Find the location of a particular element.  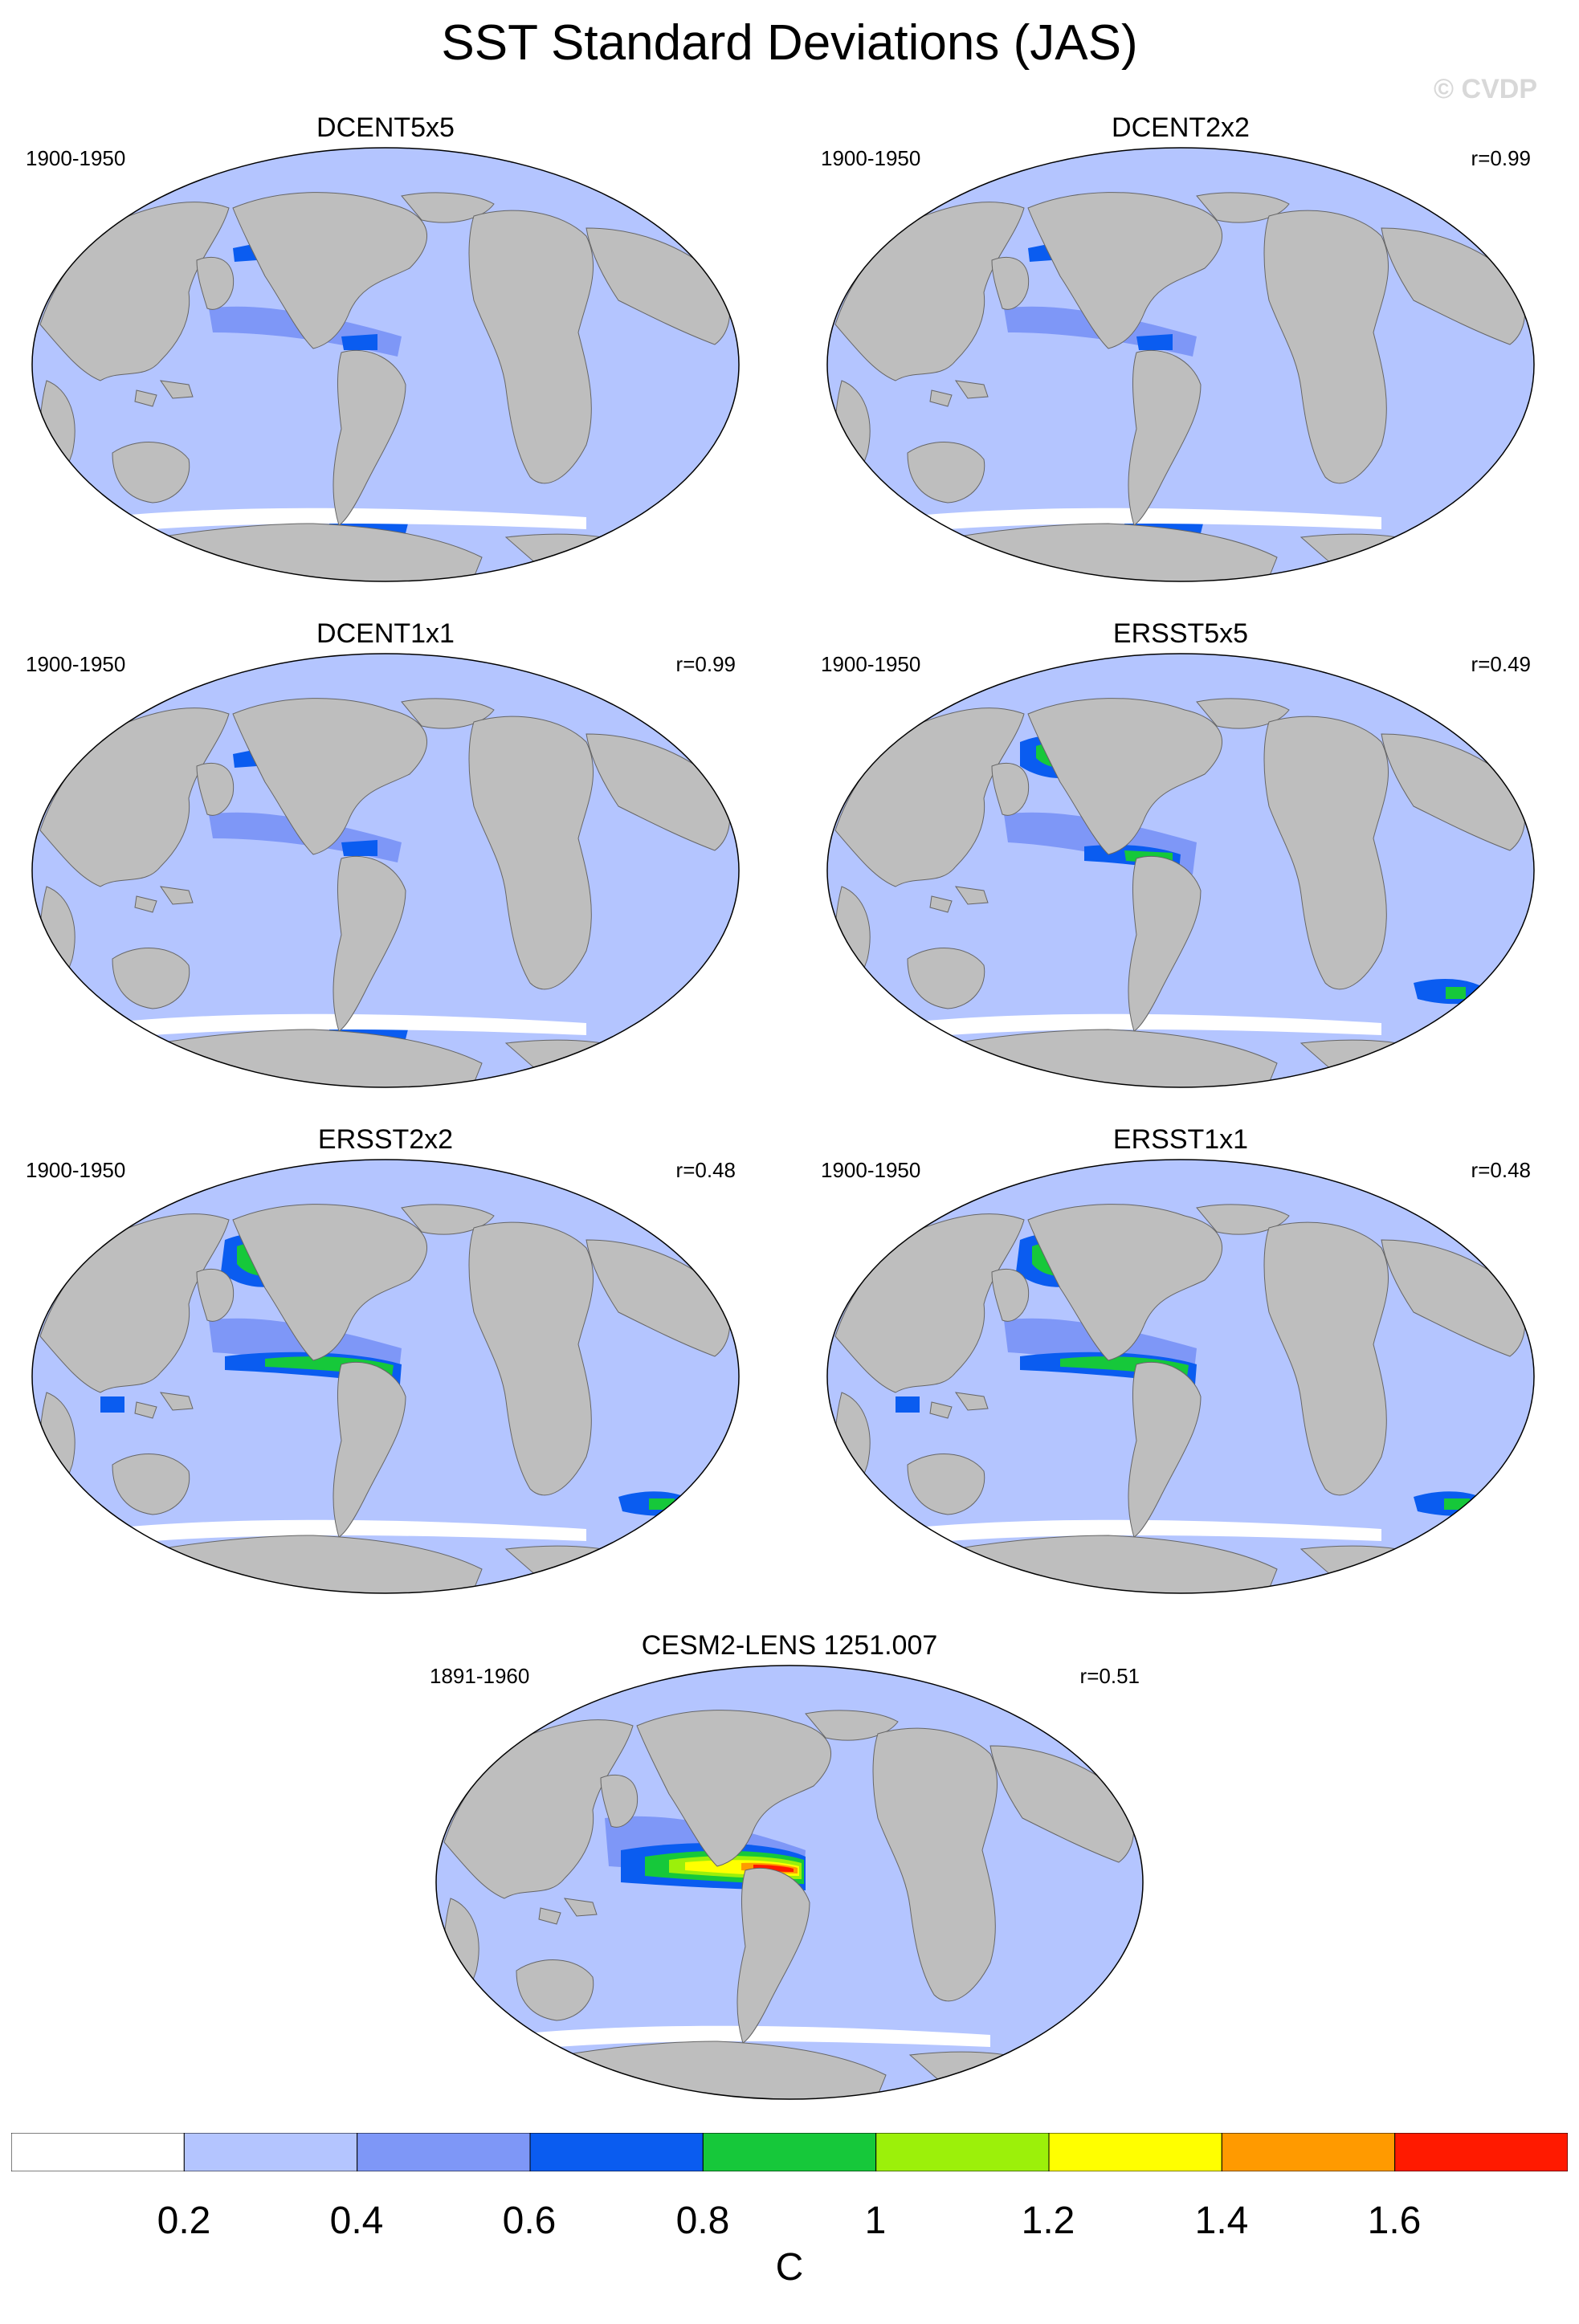

panel-title: ERSST2x2 is located at coordinates (385, 1140).